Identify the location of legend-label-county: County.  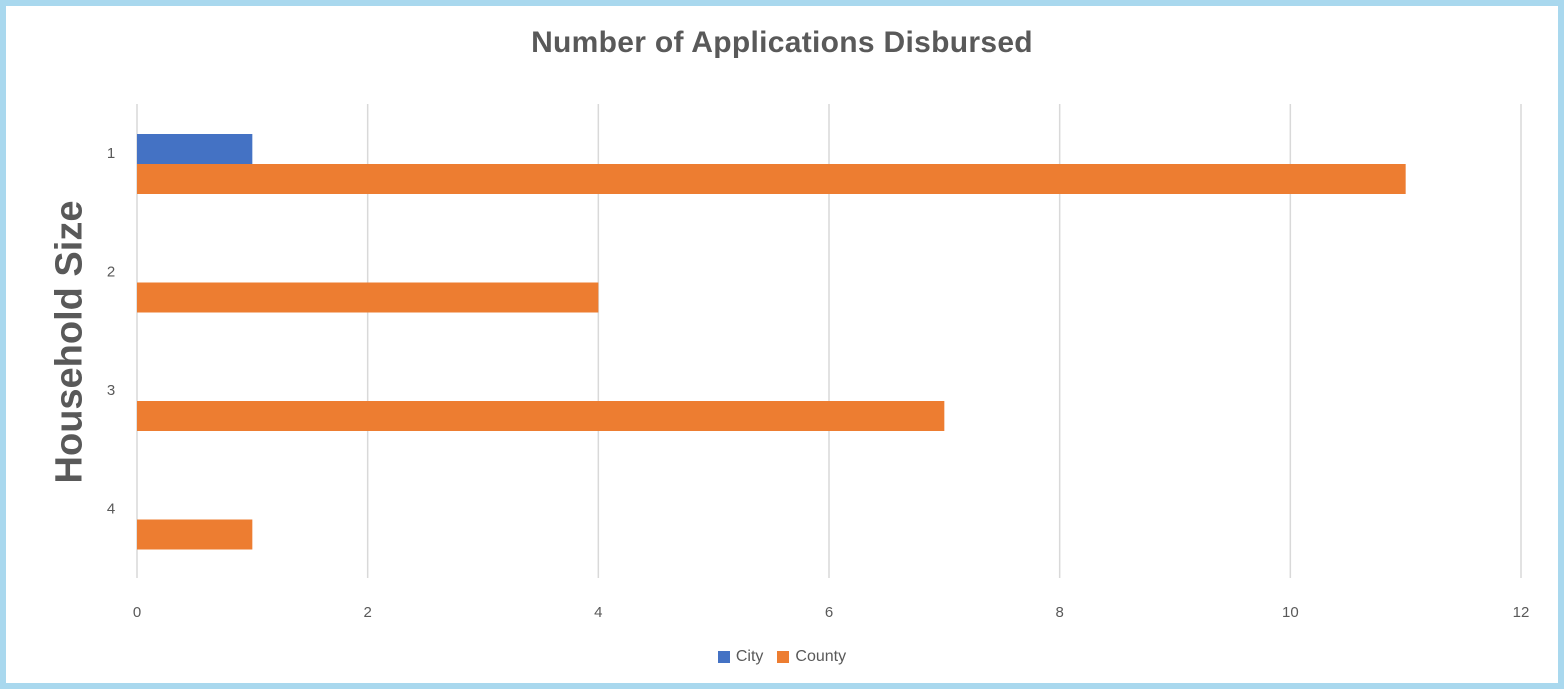
(820, 657).